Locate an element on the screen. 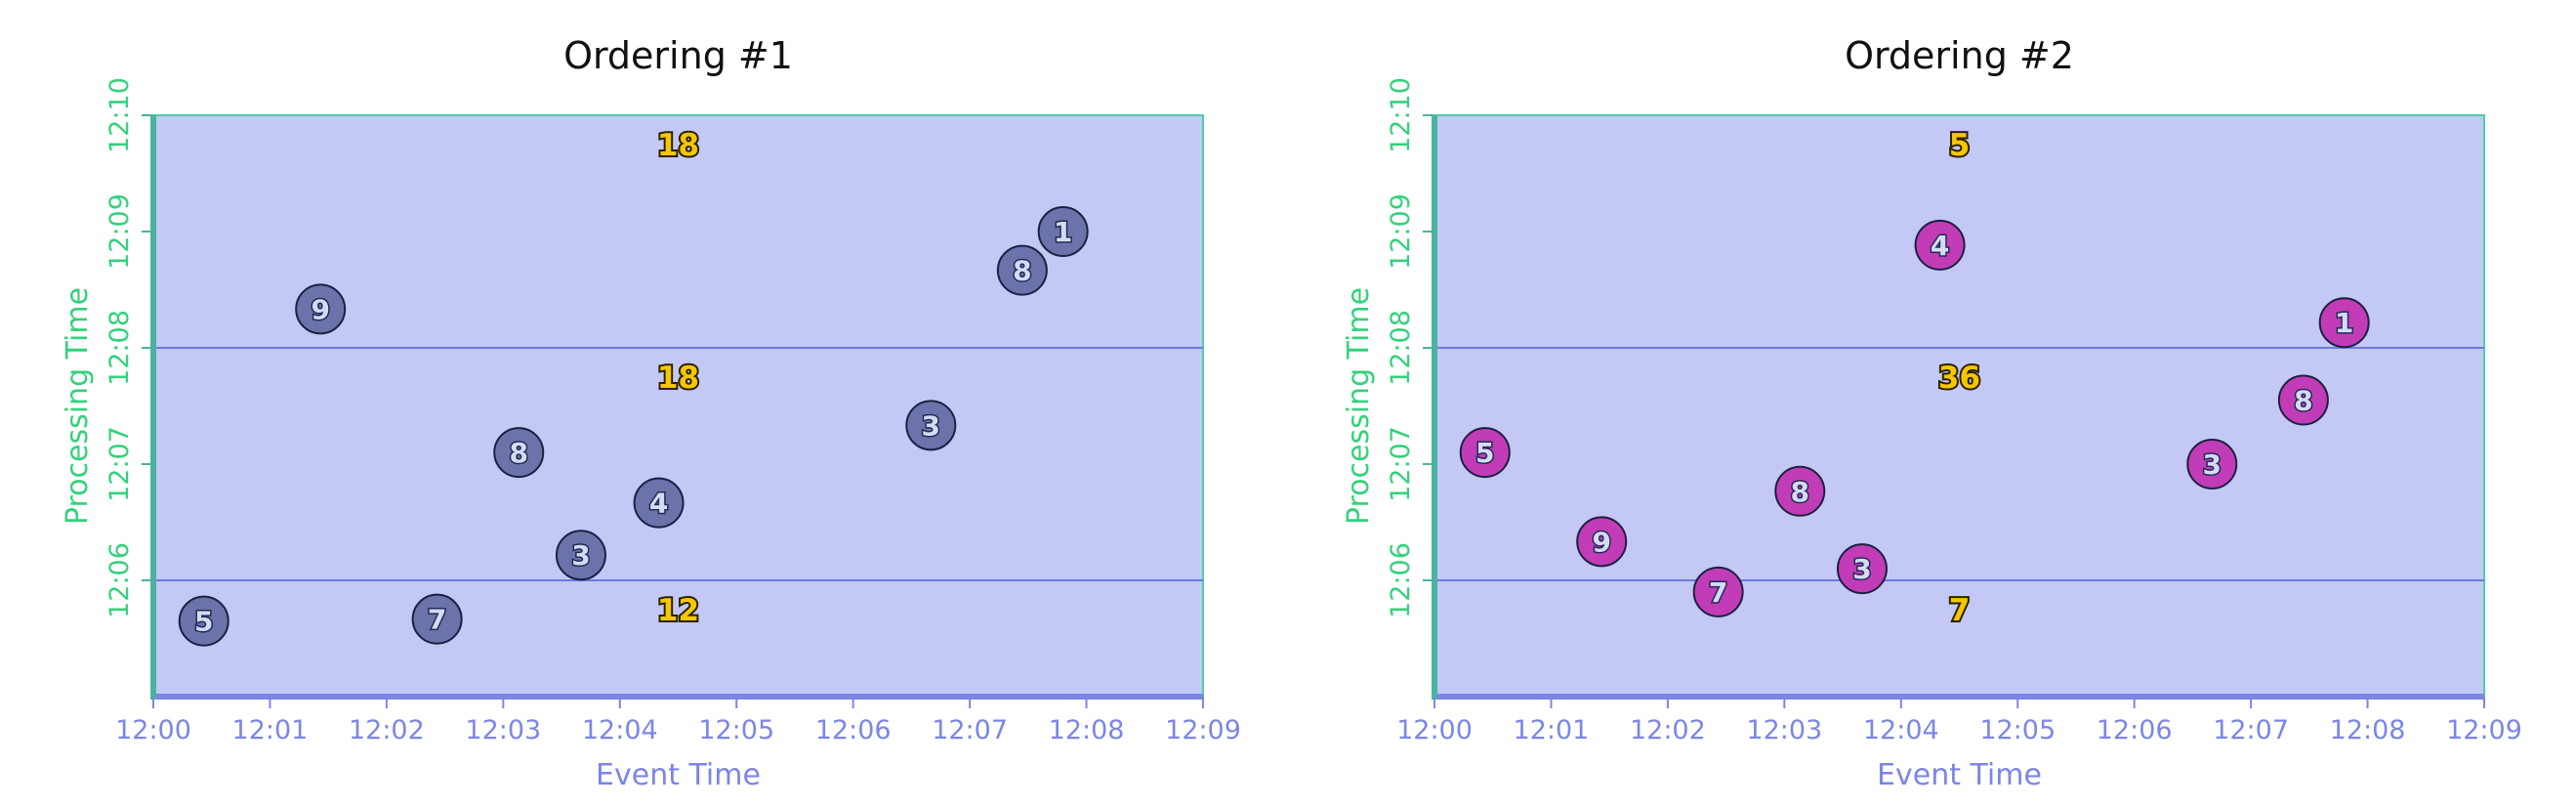 The width and height of the screenshot is (2576, 808). chart-1-data-point-label: 9 is located at coordinates (320, 309).